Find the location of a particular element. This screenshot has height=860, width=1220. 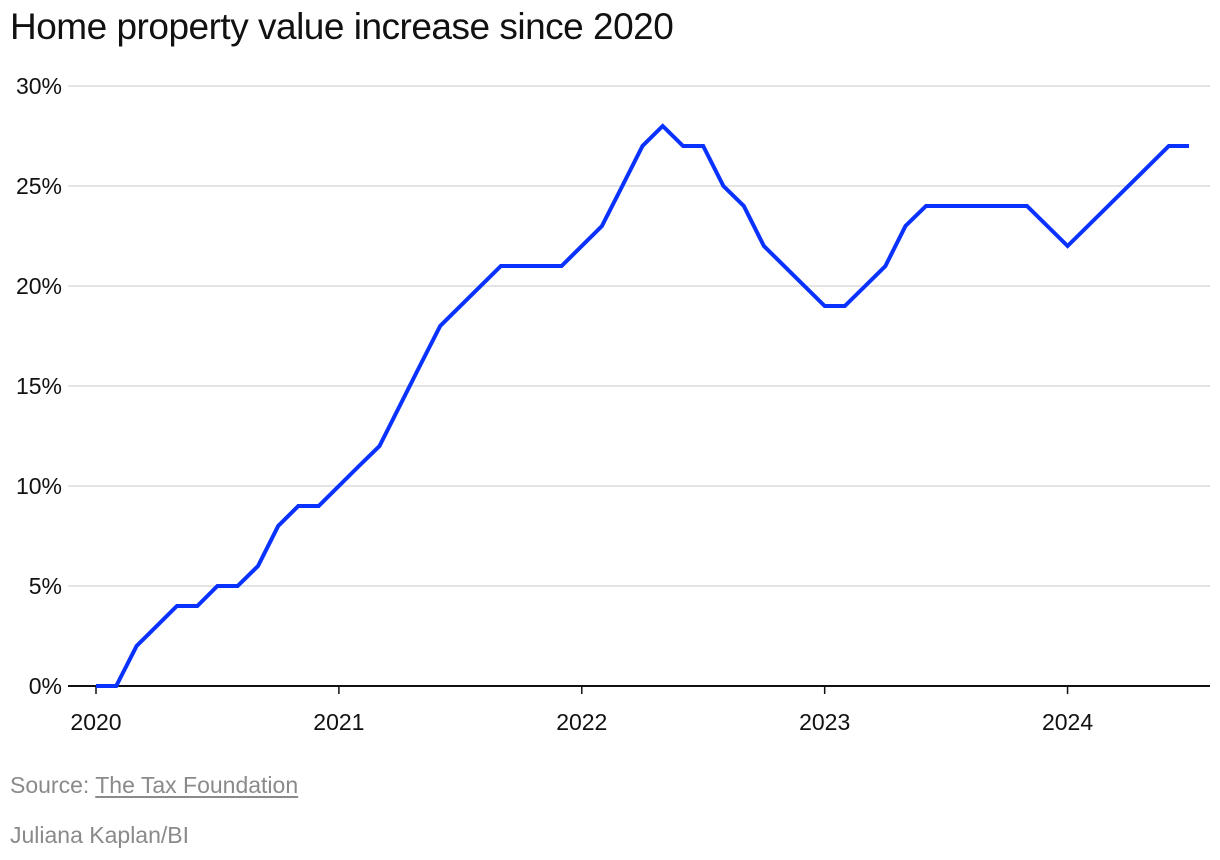

y-tick-label: 30% is located at coordinates (39, 86).